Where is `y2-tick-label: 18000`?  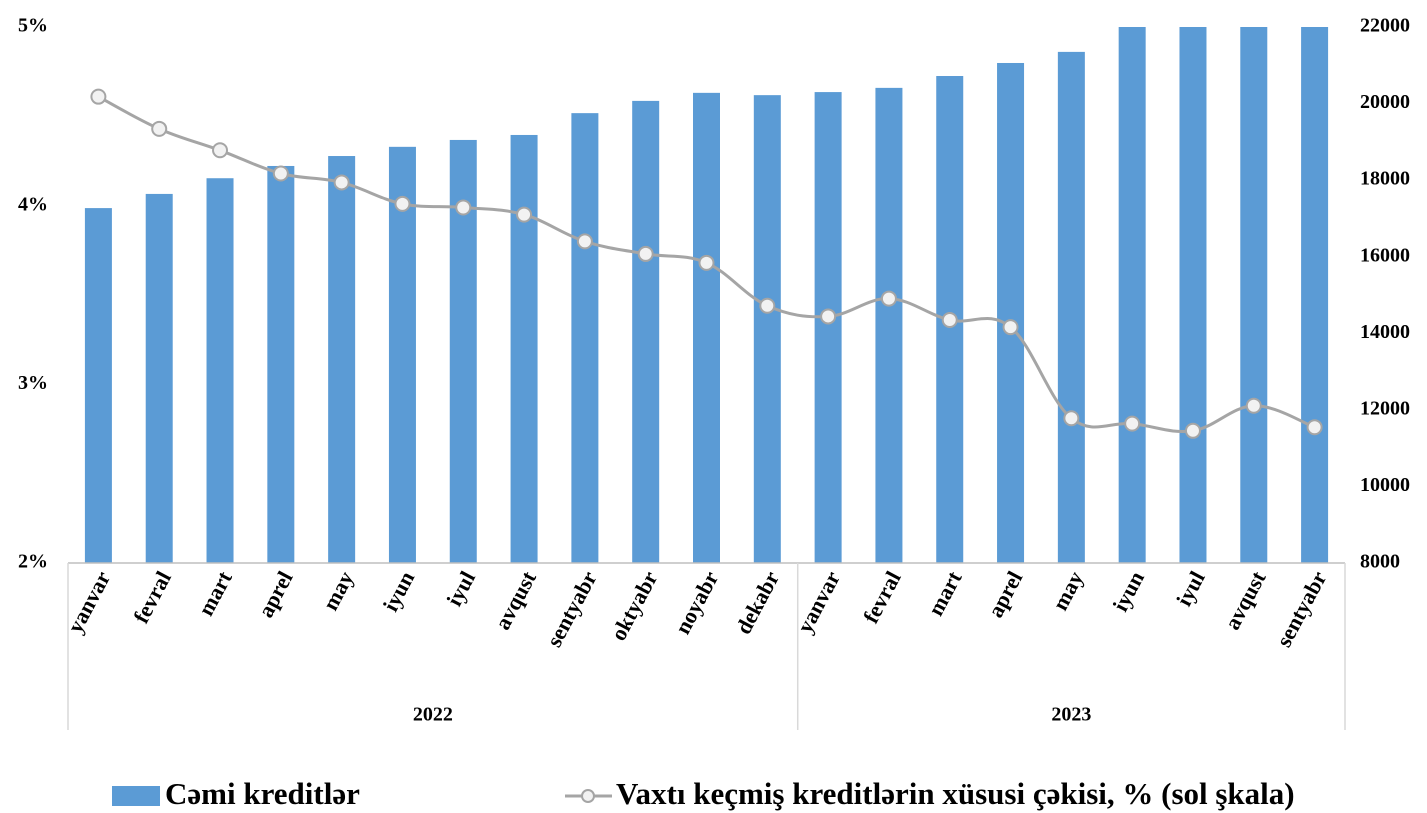
y2-tick-label: 18000 is located at coordinates (1385, 179).